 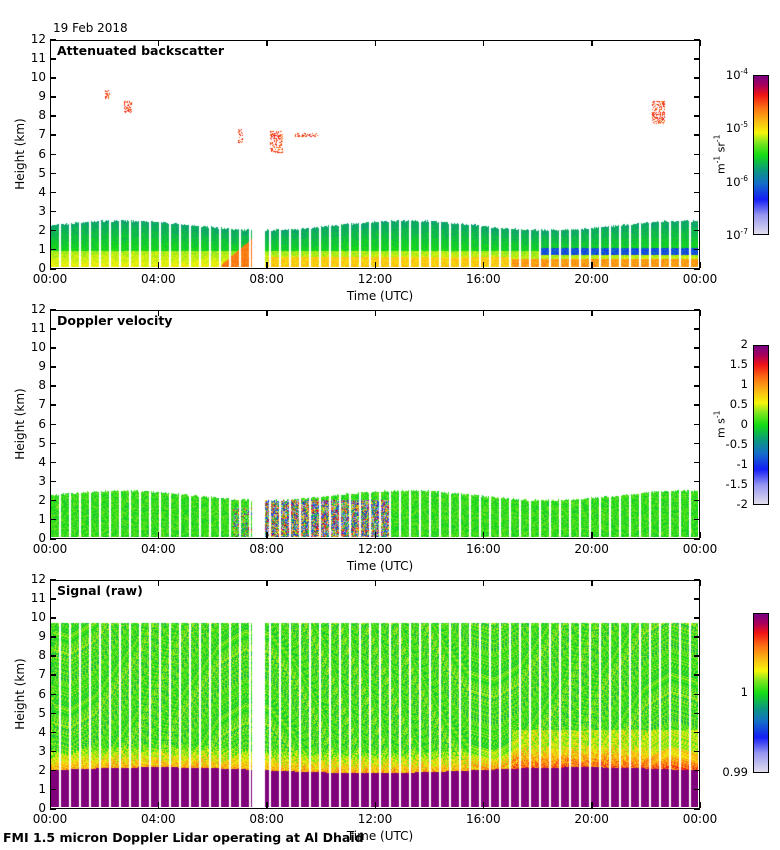 I want to click on date-label: 19 Feb 2018, so click(x=90, y=28).